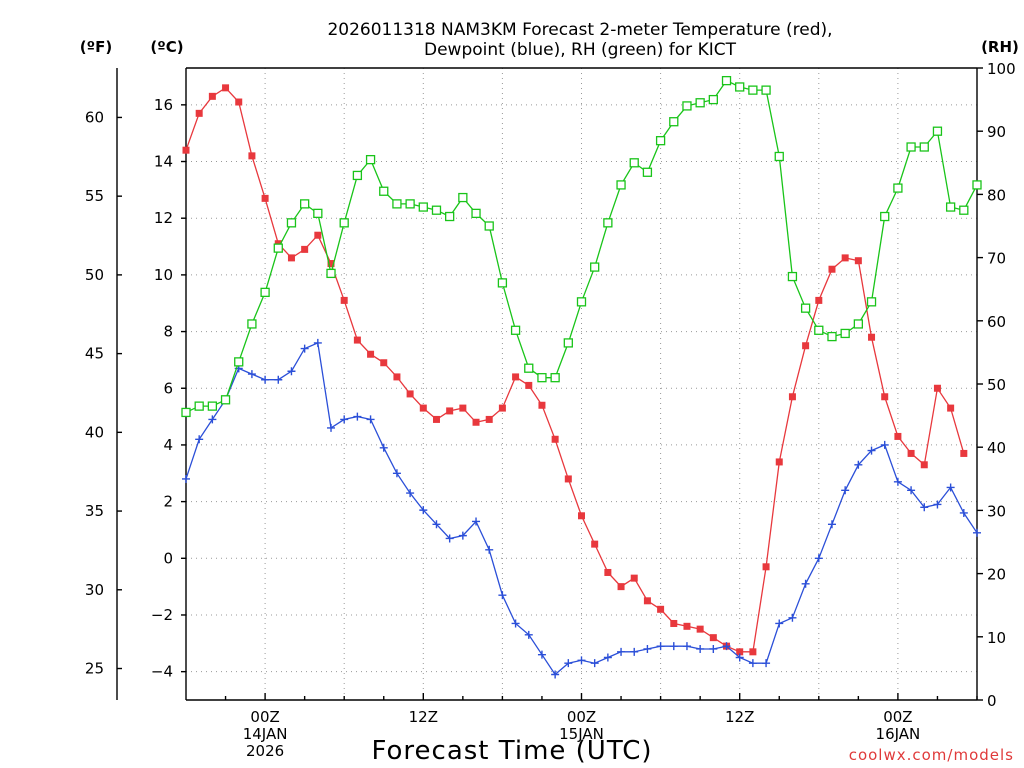 The height and width of the screenshot is (768, 1024). I want to click on celsius-tick-label: 0, so click(168, 558).